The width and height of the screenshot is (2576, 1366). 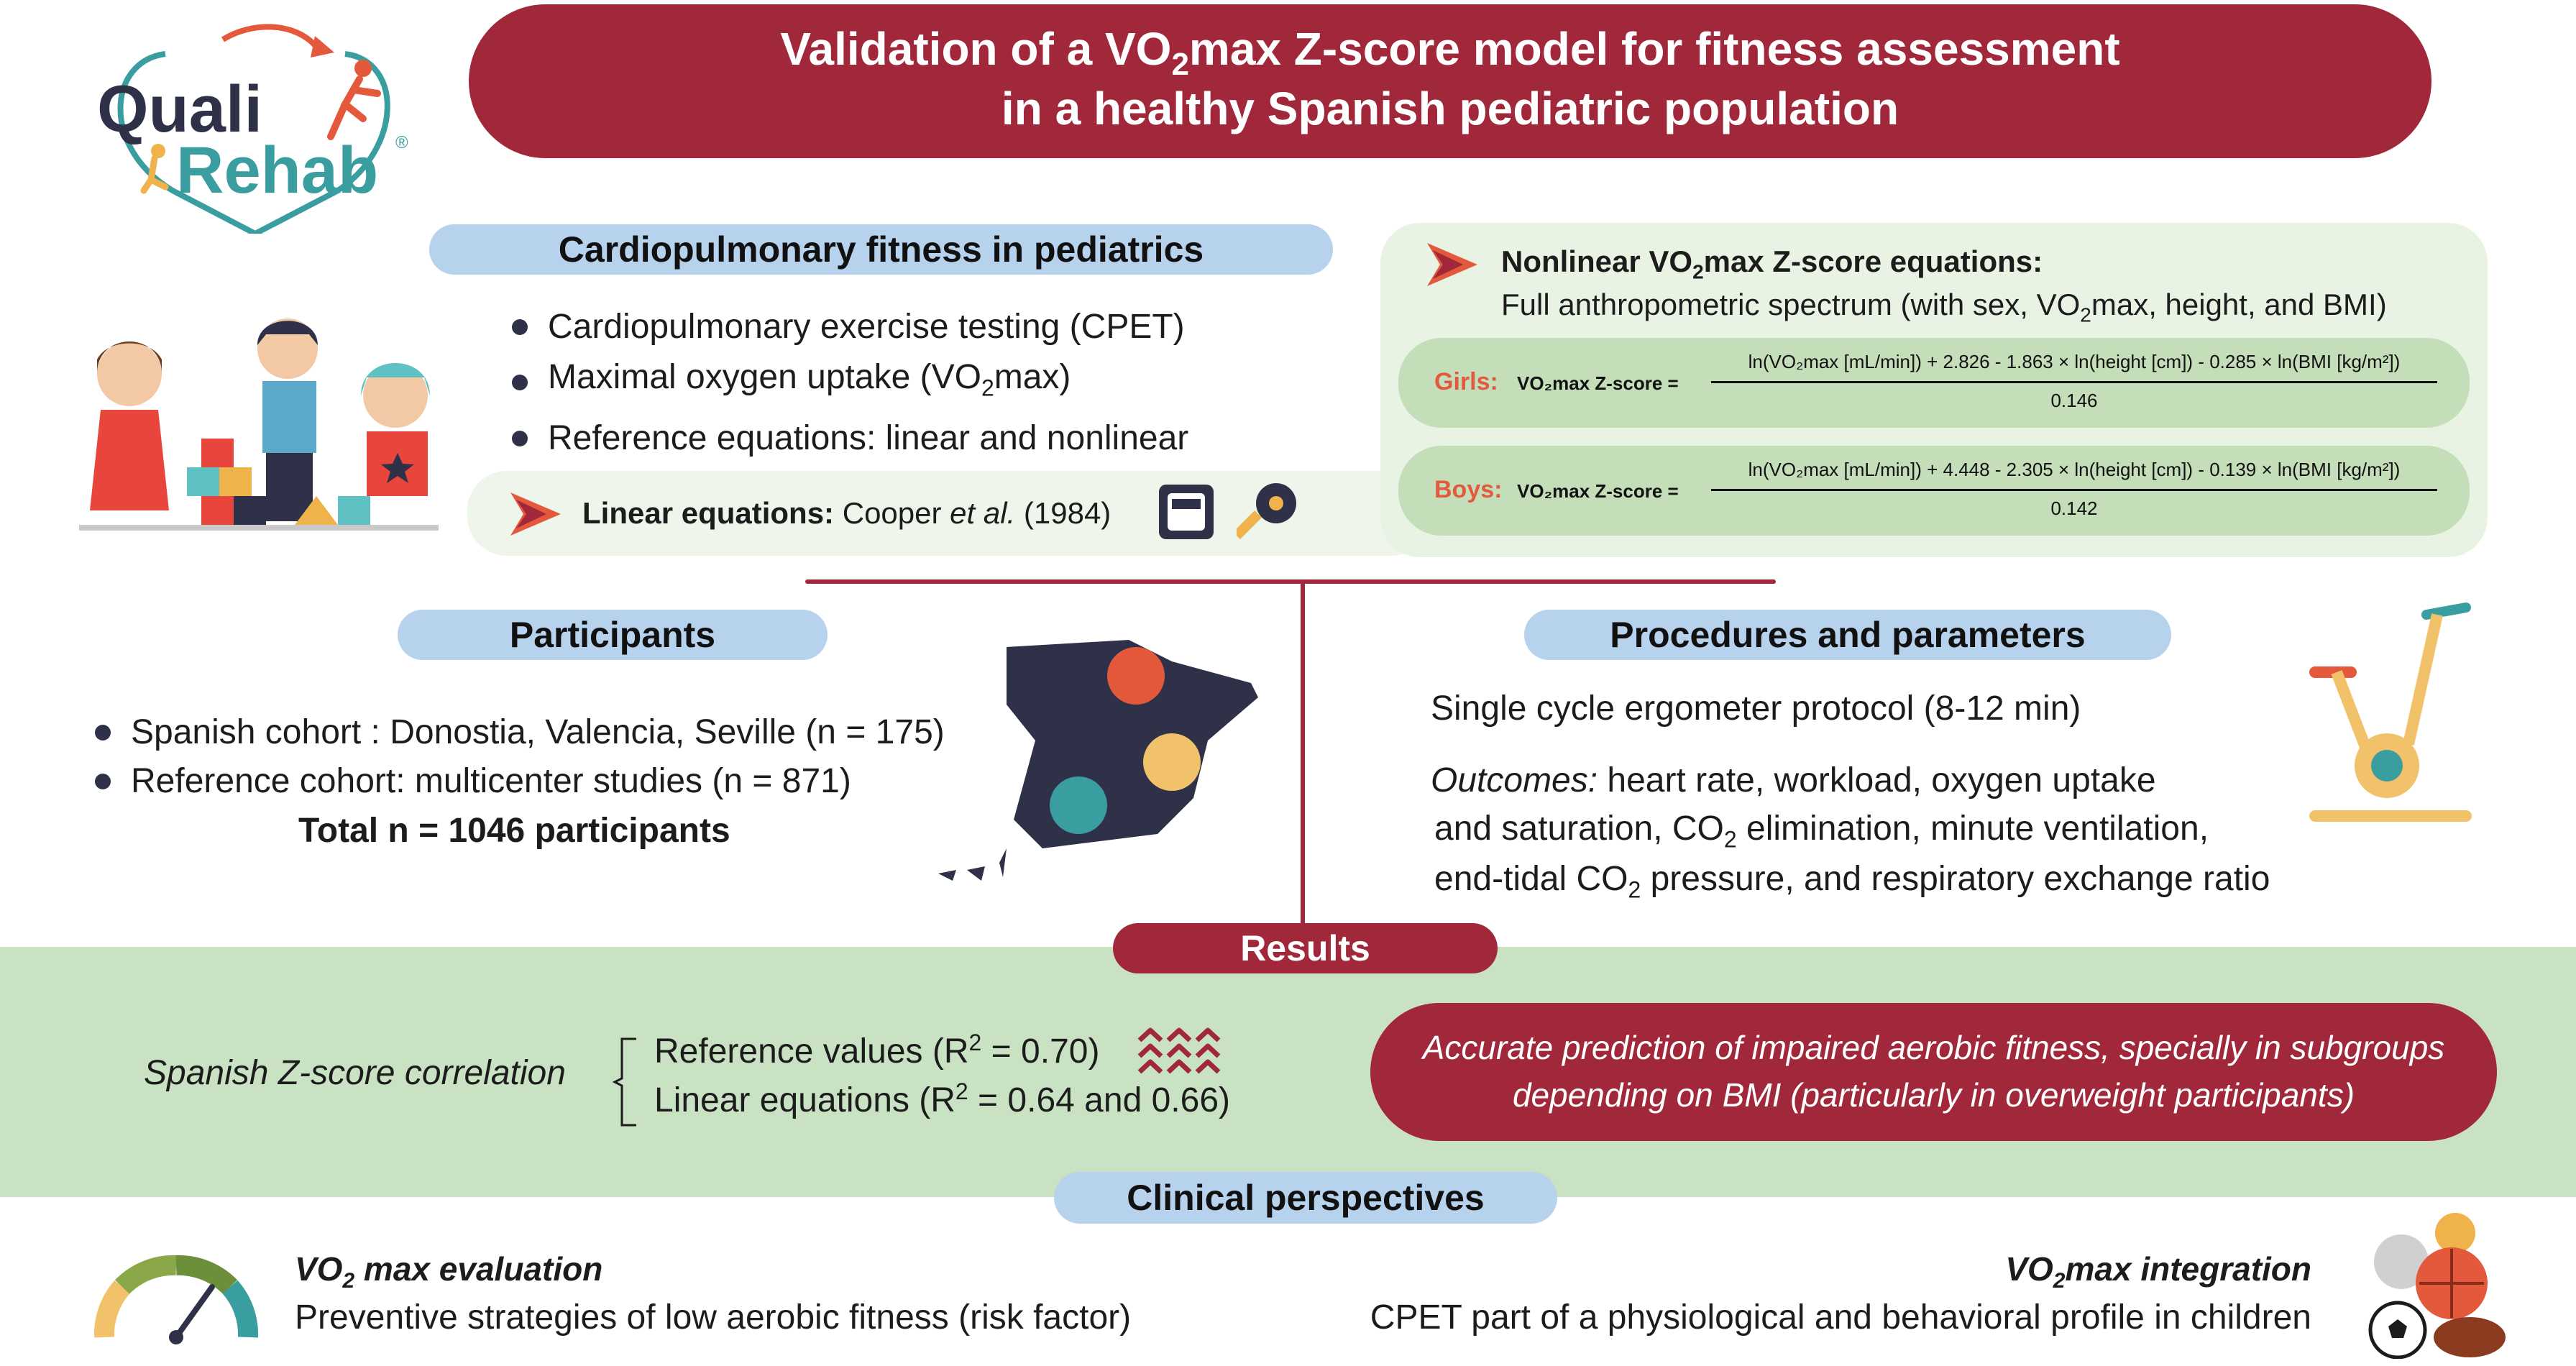 What do you see at coordinates (2074, 400) in the screenshot?
I see `girls-denominator: 0.146` at bounding box center [2074, 400].